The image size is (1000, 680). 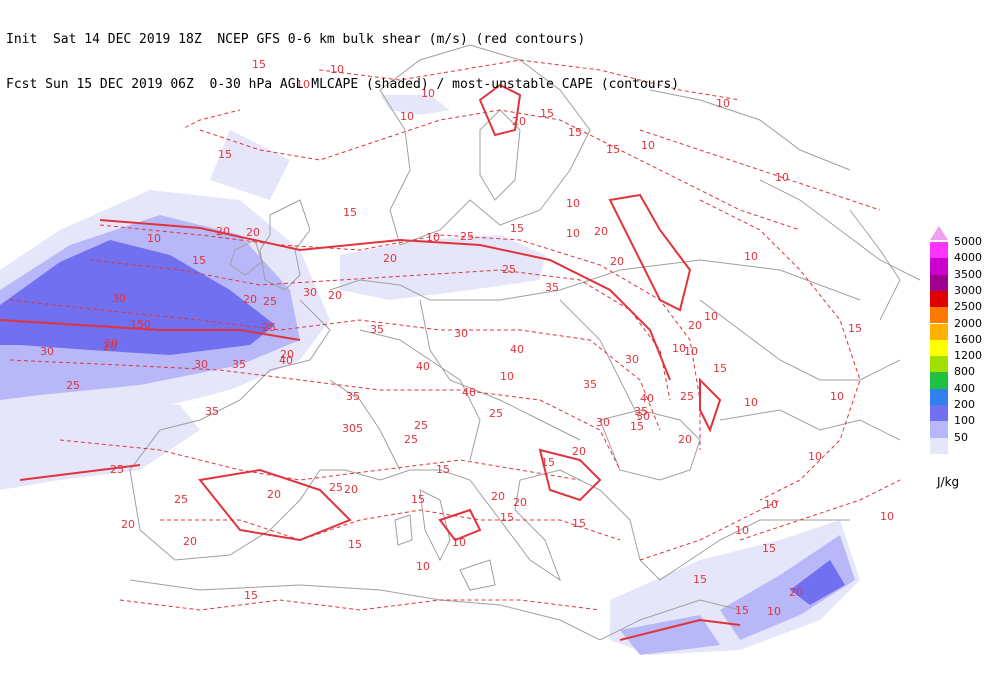 What do you see at coordinates (963, 263) in the screenshot?
I see `legend-level: 4000` at bounding box center [963, 263].